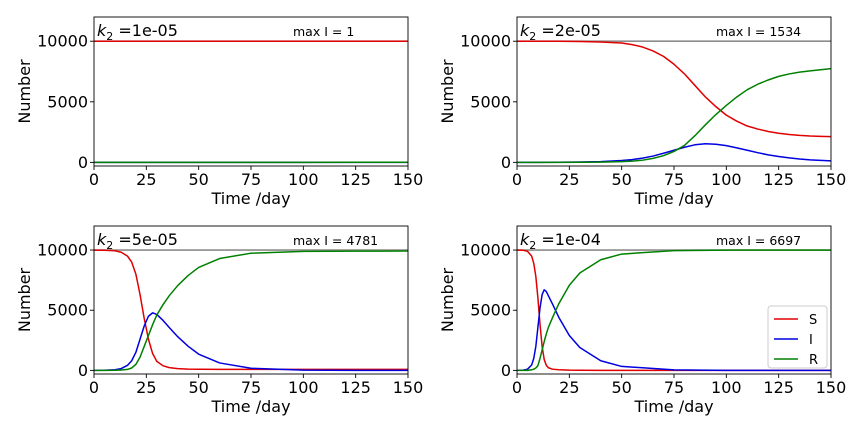 The width and height of the screenshot is (864, 432). I want to click on max-i-annotation: max I = 4781, so click(335, 240).